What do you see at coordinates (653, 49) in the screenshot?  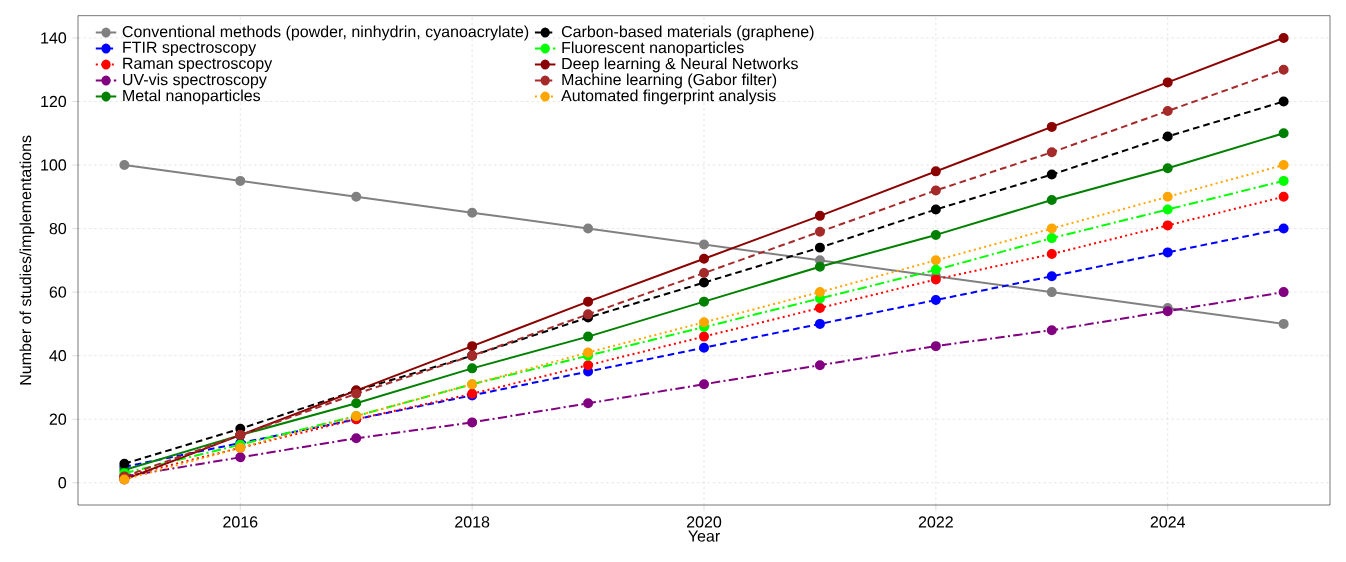 I see `legend-label: Fluorescent nanoparticles` at bounding box center [653, 49].